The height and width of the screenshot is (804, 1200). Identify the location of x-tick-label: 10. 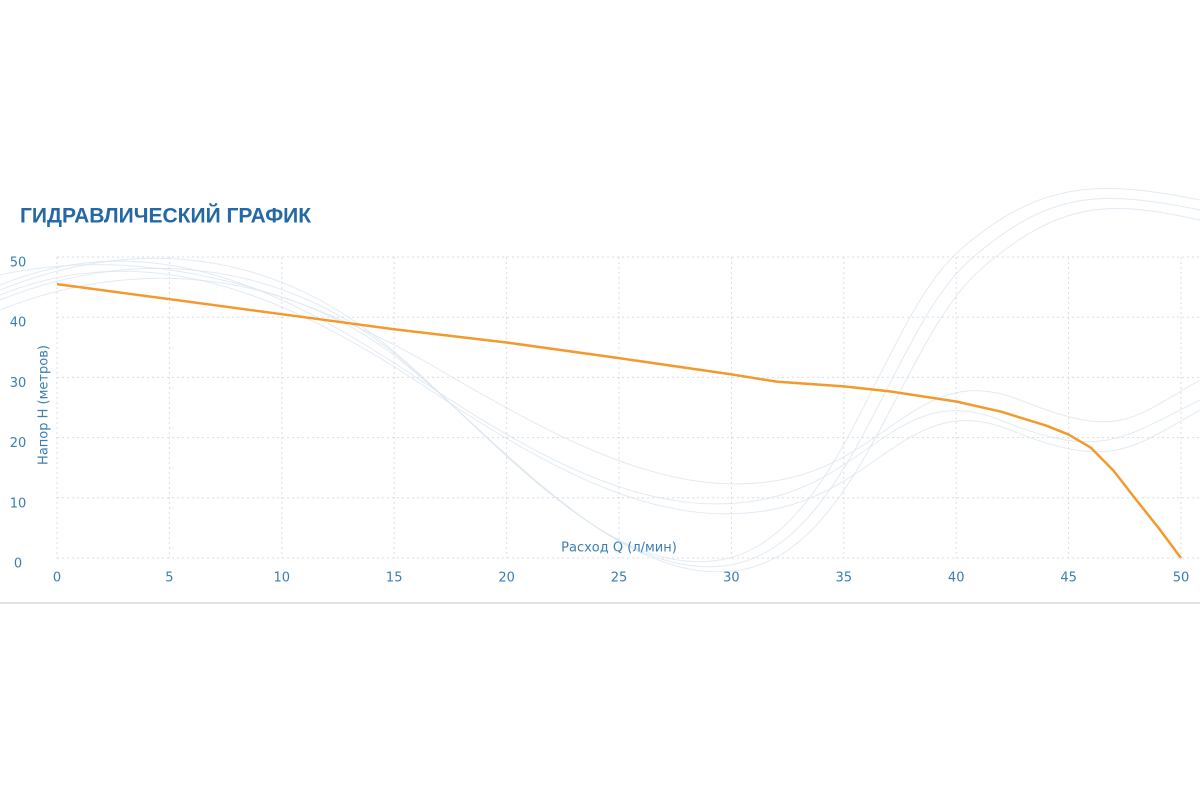
(282, 578).